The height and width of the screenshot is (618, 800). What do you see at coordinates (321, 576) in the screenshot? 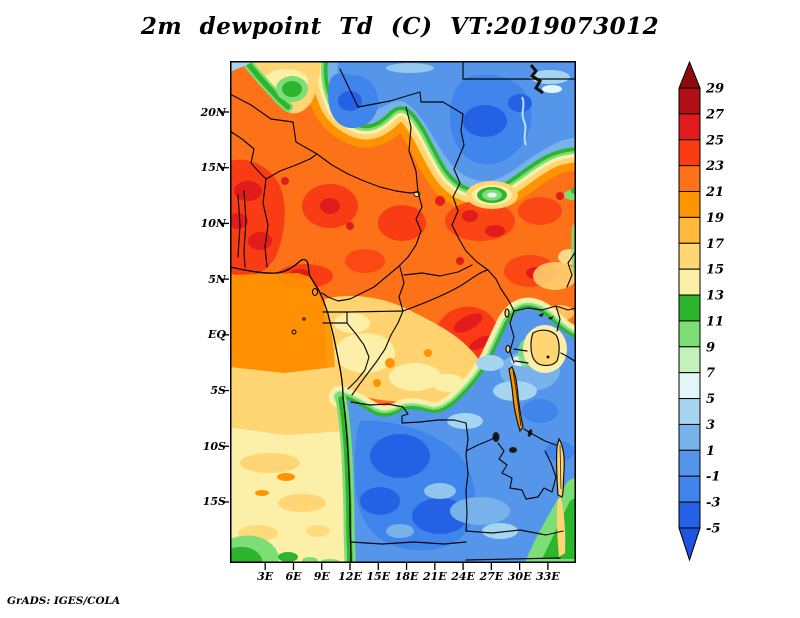
I see `lon-tick-label: 9E` at bounding box center [321, 576].